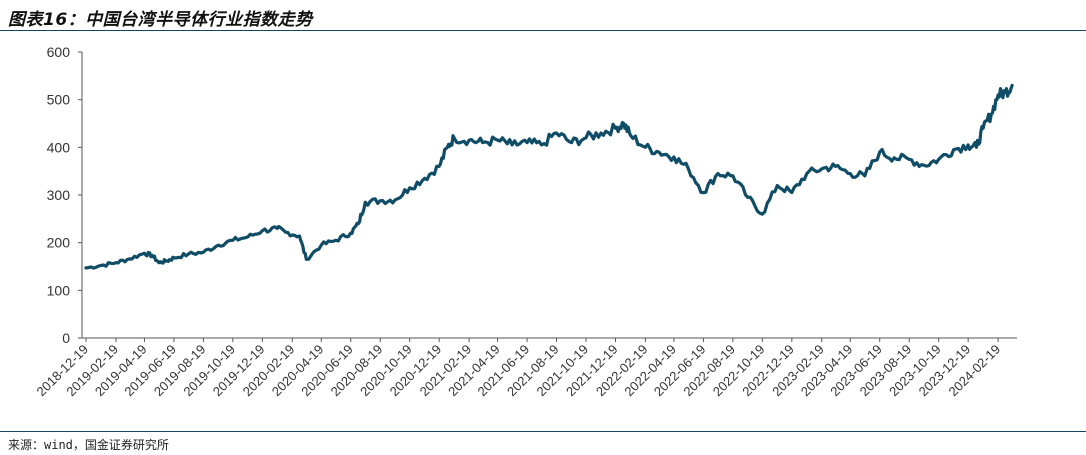  Describe the element at coordinates (66, 338) in the screenshot. I see `y-tick-label: 0` at that location.